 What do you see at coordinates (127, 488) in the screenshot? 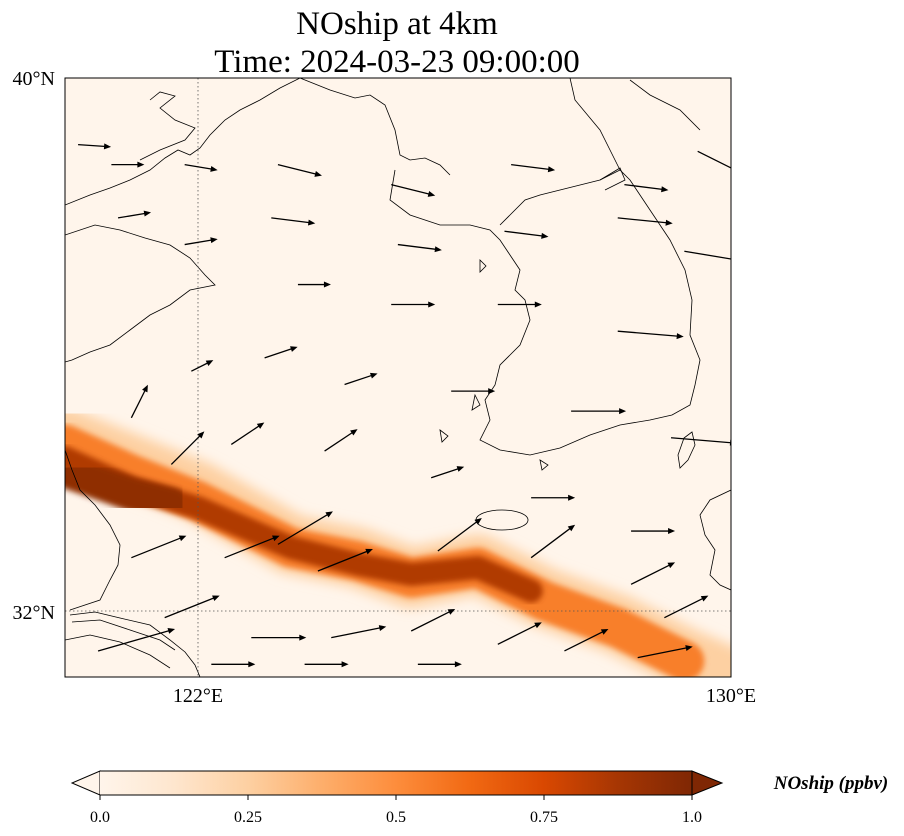
I see `plume-band` at bounding box center [127, 488].